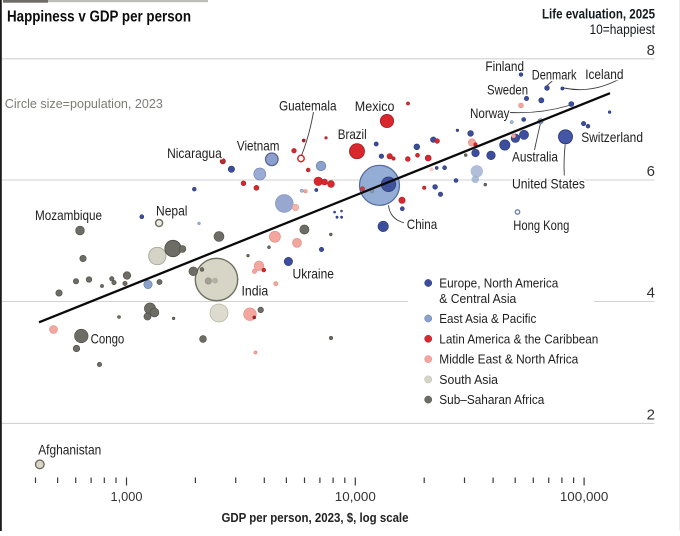  What do you see at coordinates (504, 66) in the screenshot?
I see `svg-text: Finland` at bounding box center [504, 66].